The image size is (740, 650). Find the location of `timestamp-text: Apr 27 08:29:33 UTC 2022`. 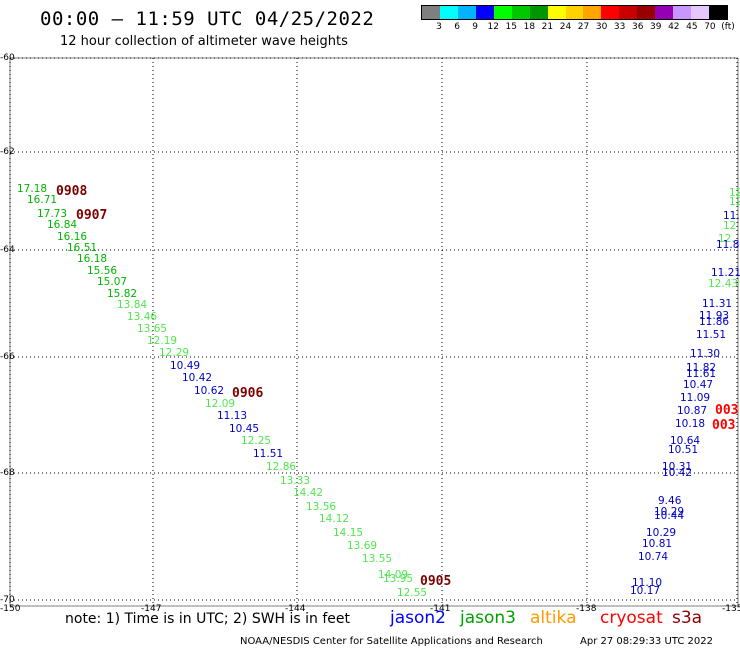

timestamp-text: Apr 27 08:29:33 UTC 2022 is located at coordinates (646, 641).